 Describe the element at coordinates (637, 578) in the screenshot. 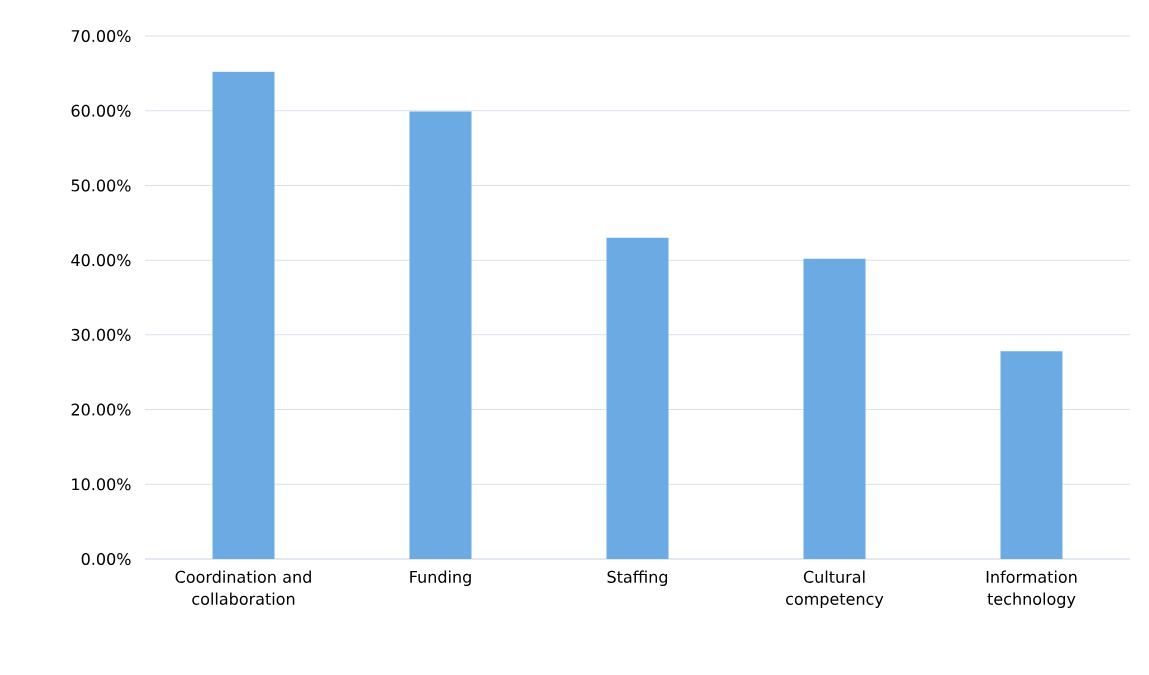

I see `x-tick-label: Staffing` at that location.